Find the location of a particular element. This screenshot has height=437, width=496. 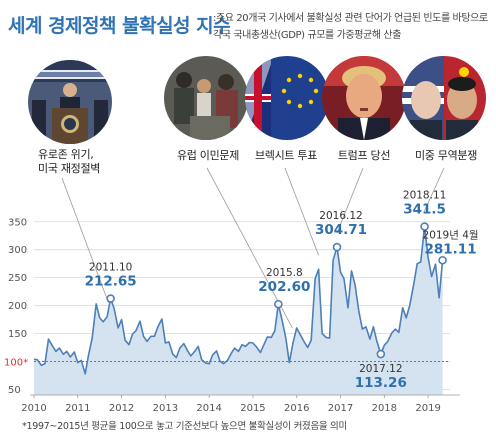

event-label-line: 브렉시트 투표 is located at coordinates (286, 155).